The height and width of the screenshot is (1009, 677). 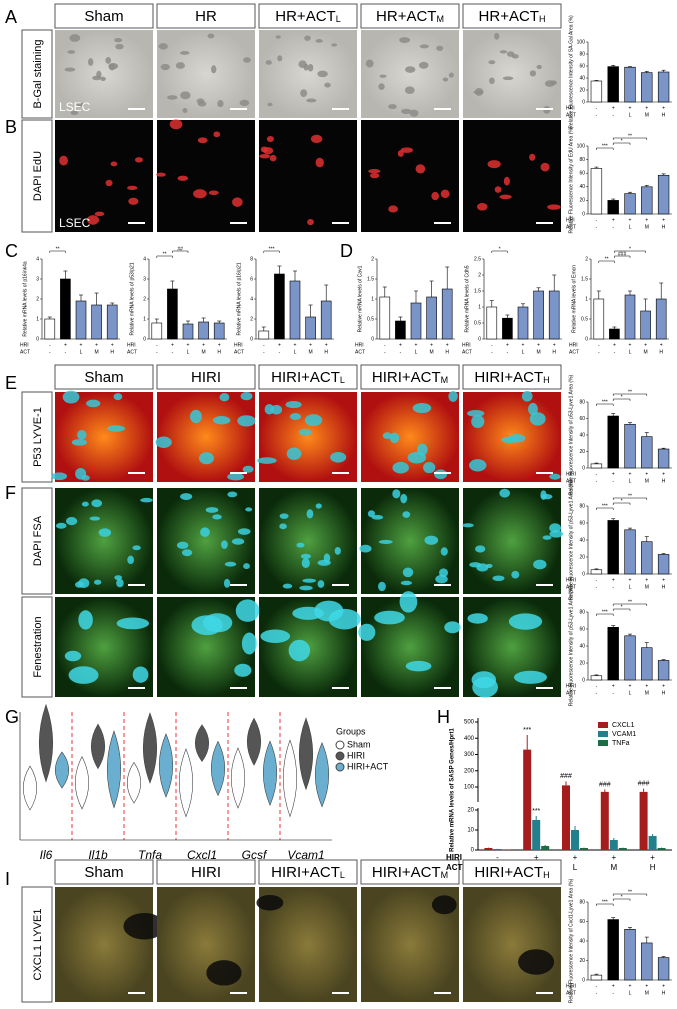 I want to click on column-header: HR, so click(x=206, y=16).